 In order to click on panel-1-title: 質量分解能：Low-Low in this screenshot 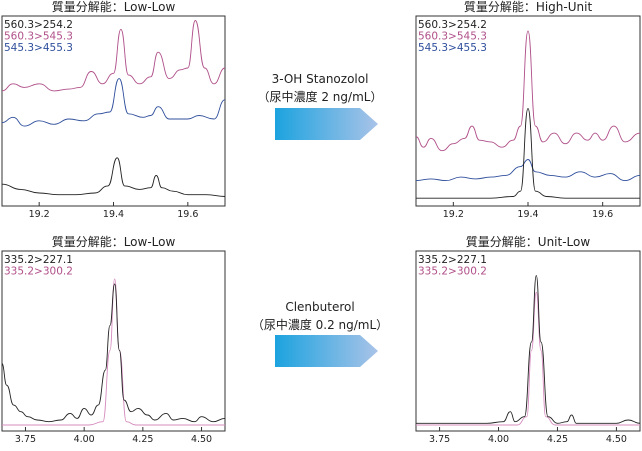, I will do `click(114, 7)`.